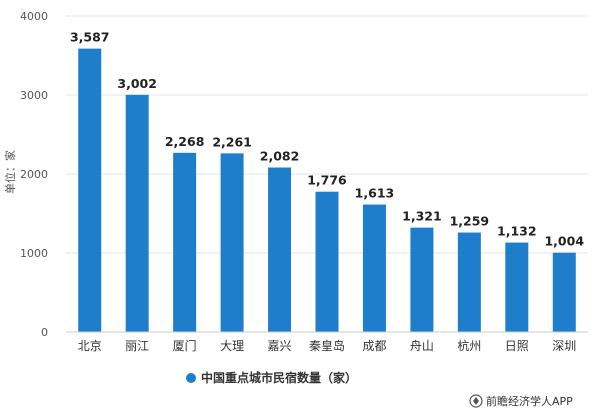 The width and height of the screenshot is (600, 414). I want to click on data-label: 3,002, so click(137, 83).